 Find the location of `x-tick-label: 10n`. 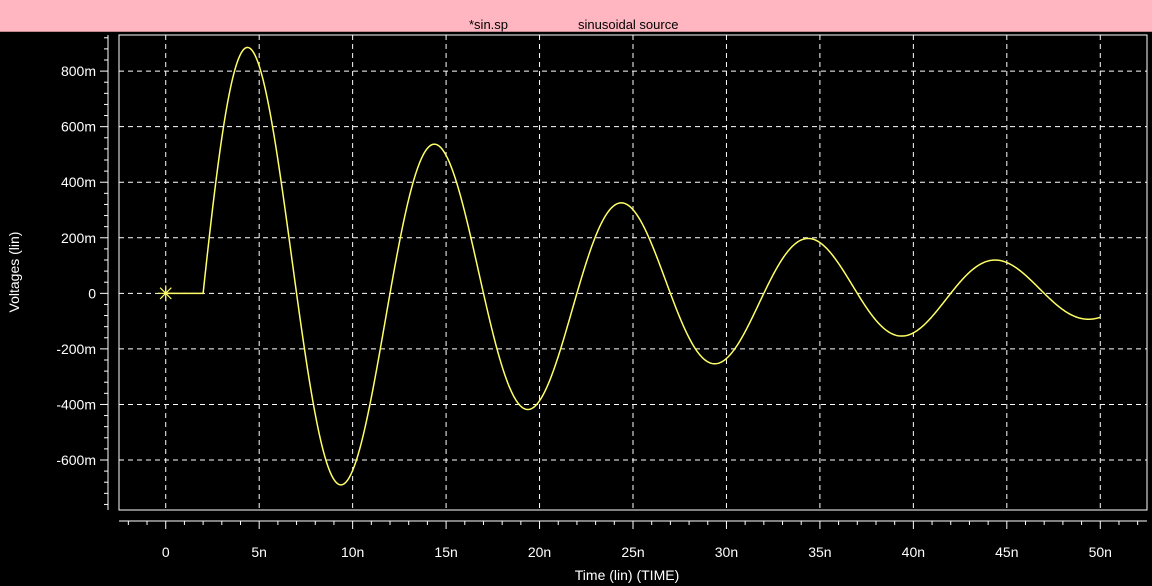

x-tick-label: 10n is located at coordinates (352, 552).